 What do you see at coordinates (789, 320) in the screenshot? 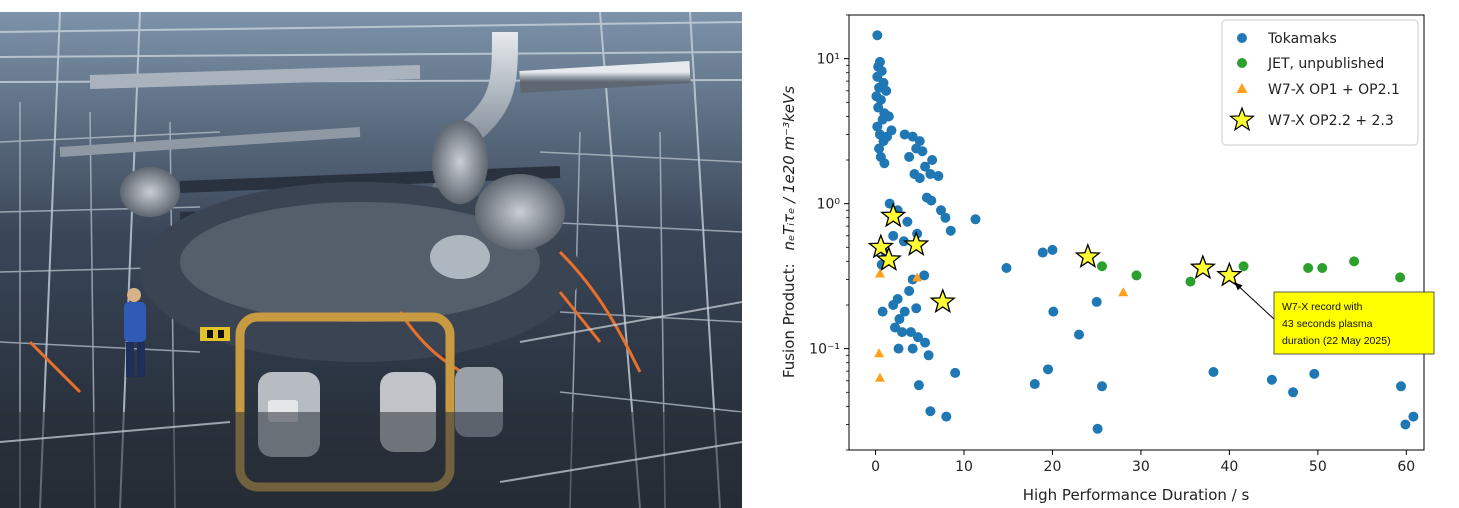
I see `y-axis-label-prefix: Fusion Product:` at bounding box center [789, 320].